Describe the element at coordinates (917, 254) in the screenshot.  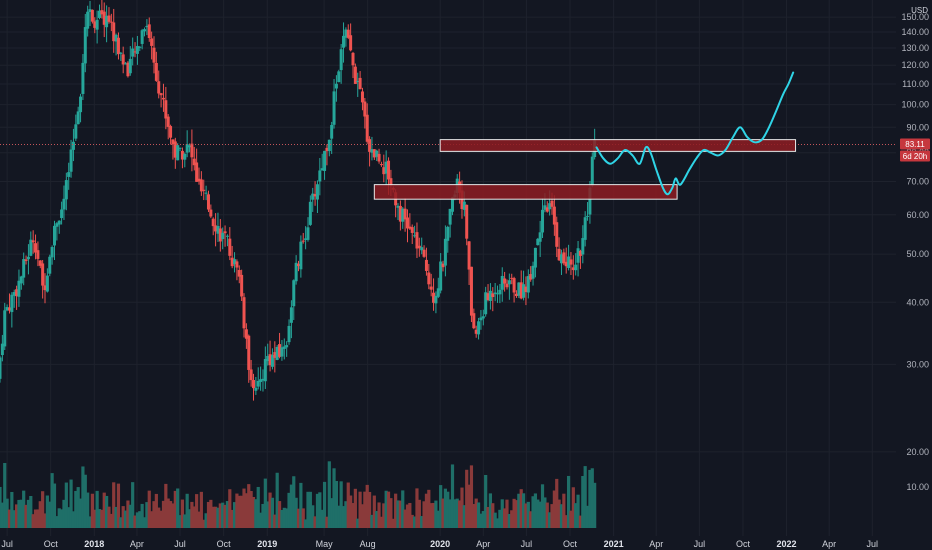
I see `price-tick-label: 50.00` at that location.